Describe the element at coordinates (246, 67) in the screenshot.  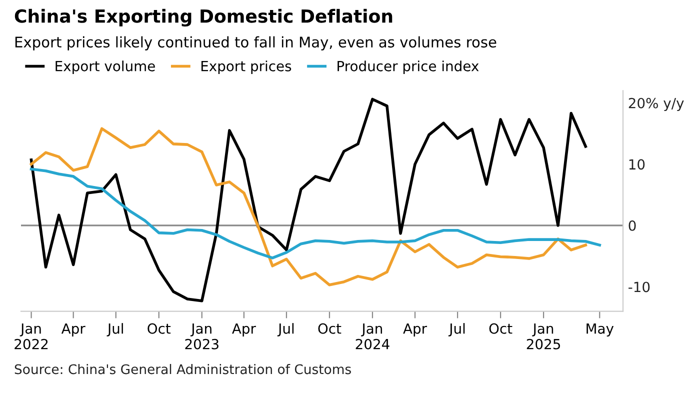
I see `legend-label: Export prices` at that location.